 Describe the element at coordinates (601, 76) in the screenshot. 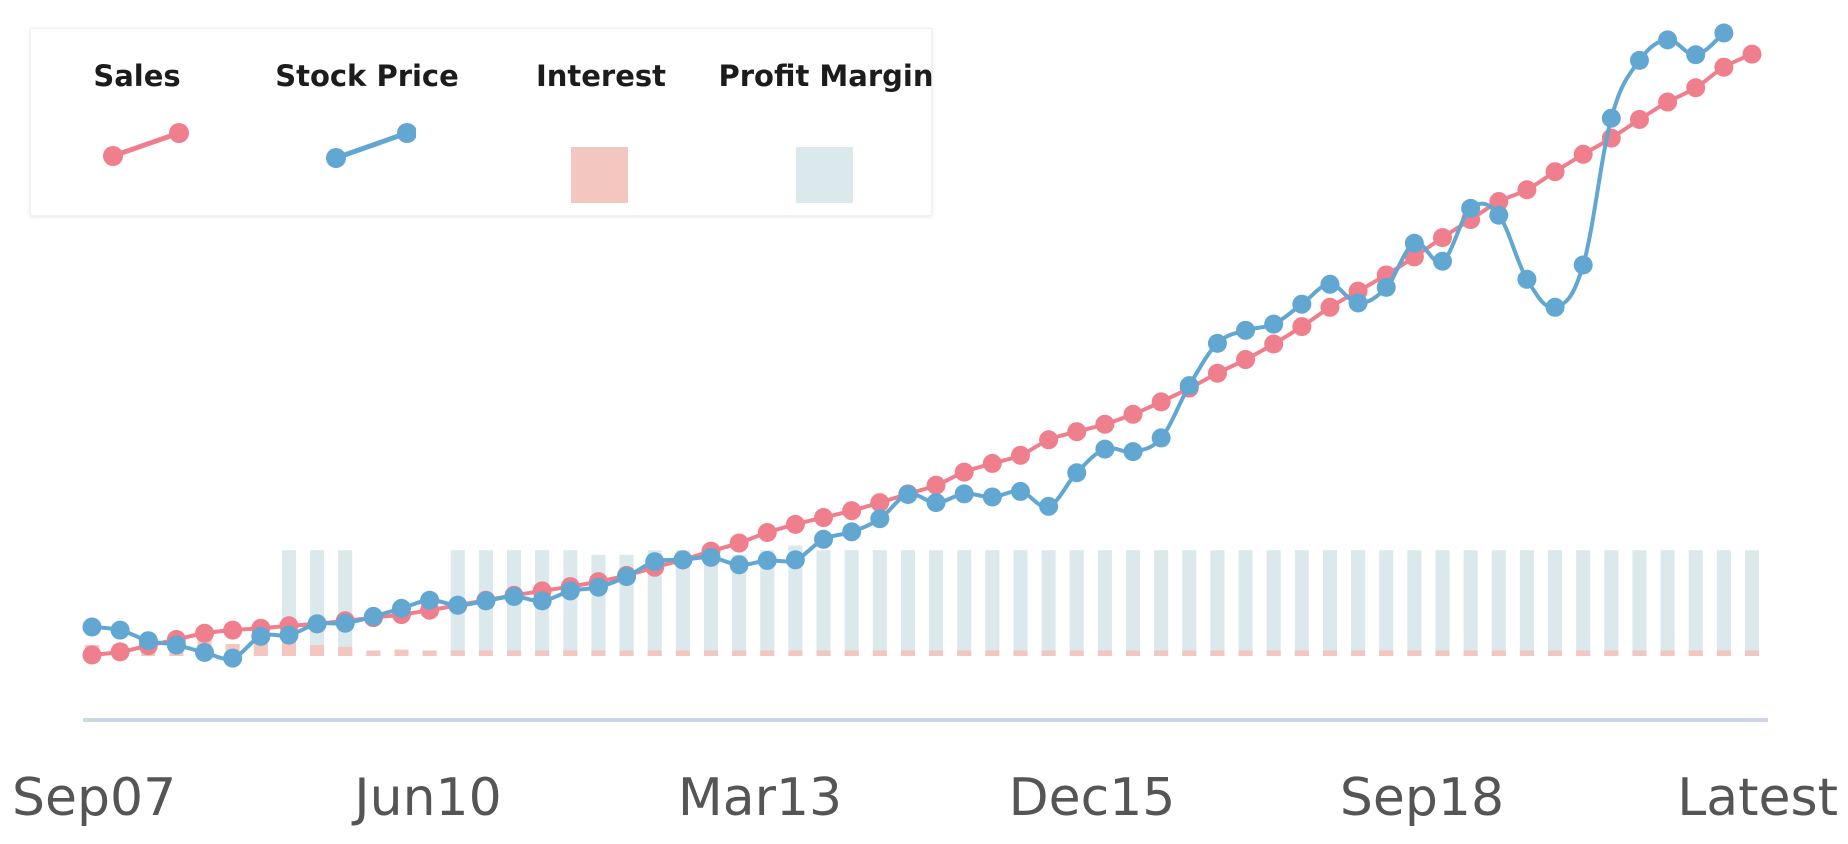

I see `legend-label-interest: Interest` at that location.